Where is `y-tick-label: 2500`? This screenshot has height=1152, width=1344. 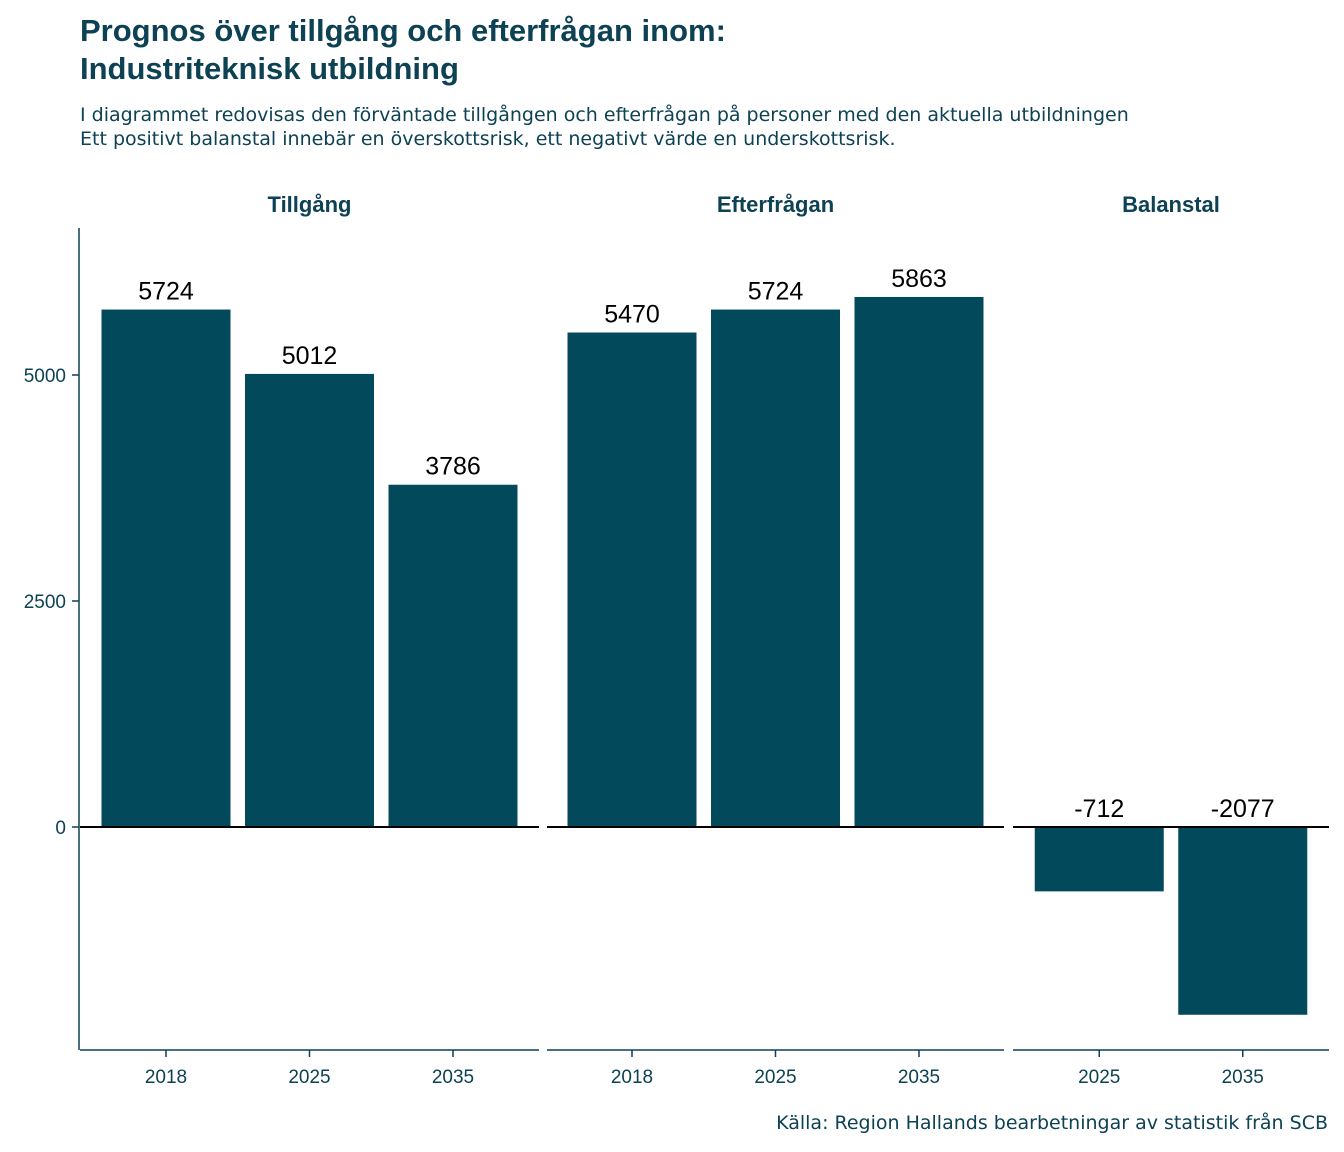
y-tick-label: 2500 is located at coordinates (45, 602).